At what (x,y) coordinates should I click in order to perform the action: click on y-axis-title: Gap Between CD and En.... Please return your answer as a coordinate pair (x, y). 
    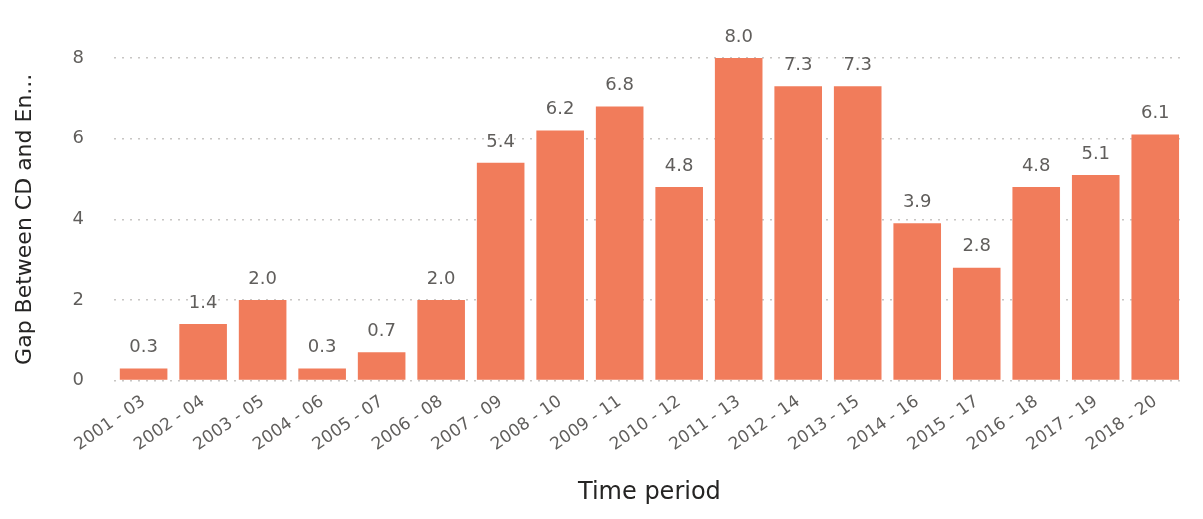
    Looking at the image, I should click on (23, 219).